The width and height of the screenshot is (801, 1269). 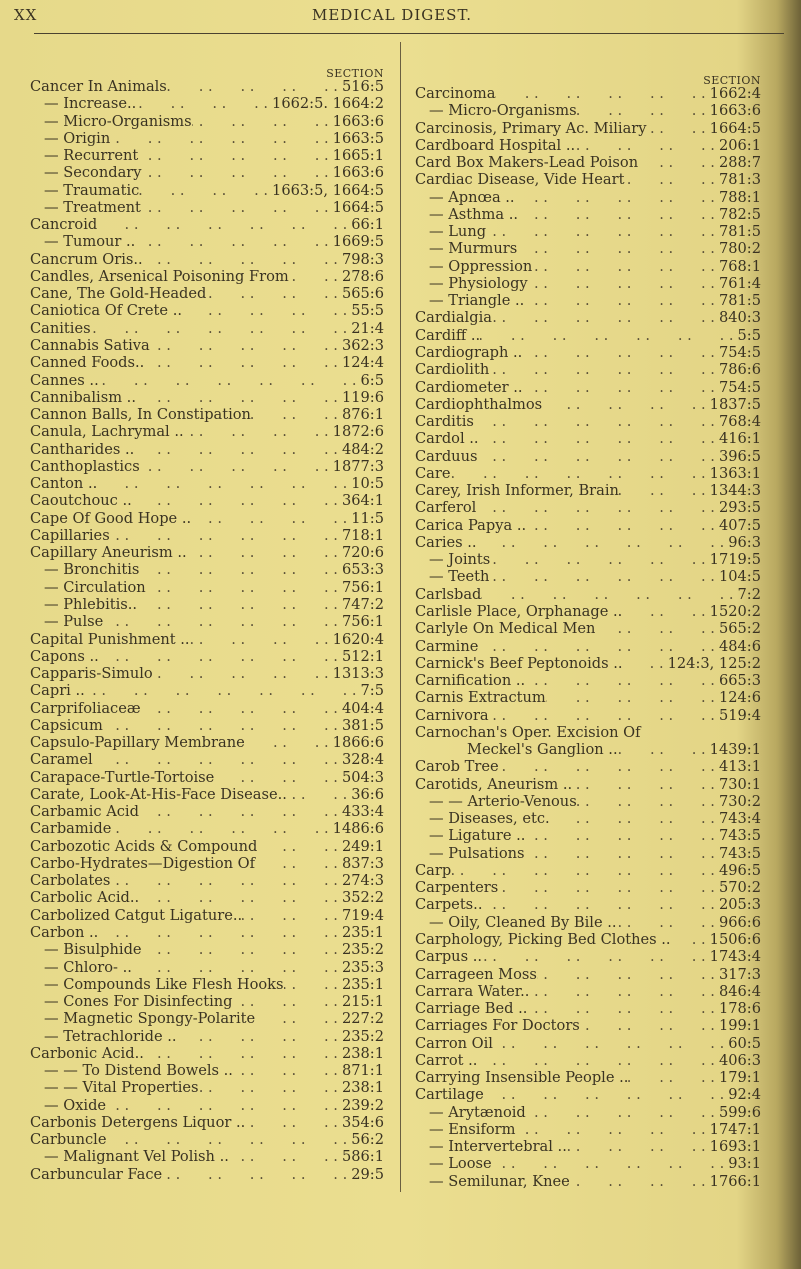 I want to click on index-term: Carrara Water.., so click(x=472, y=991).